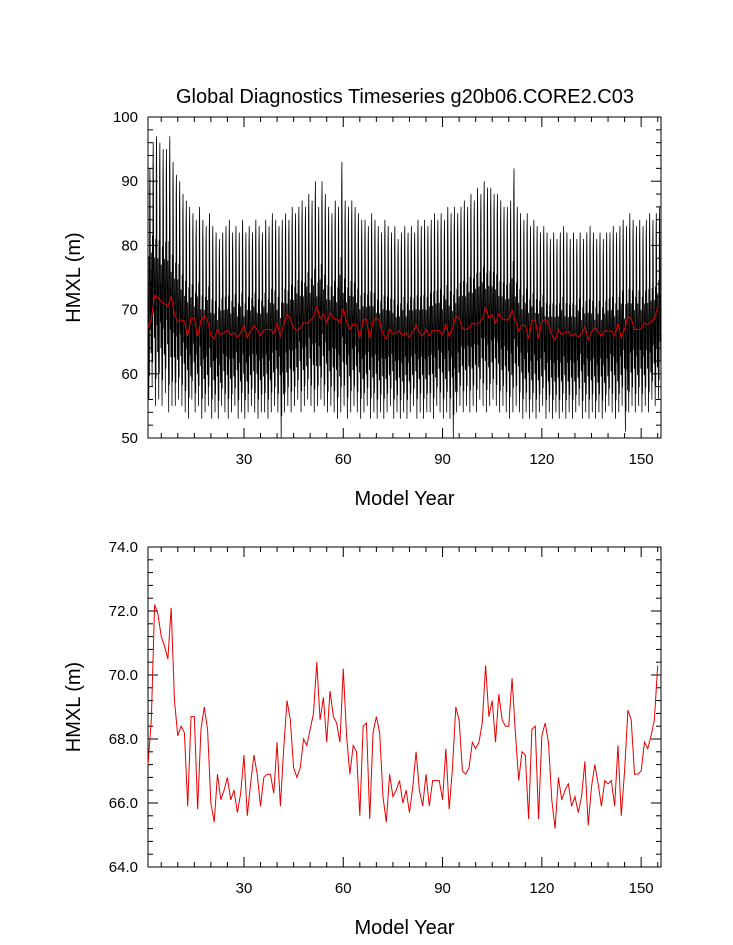 This screenshot has width=733, height=945. I want to click on y-tick-label: 68.0, so click(123, 739).